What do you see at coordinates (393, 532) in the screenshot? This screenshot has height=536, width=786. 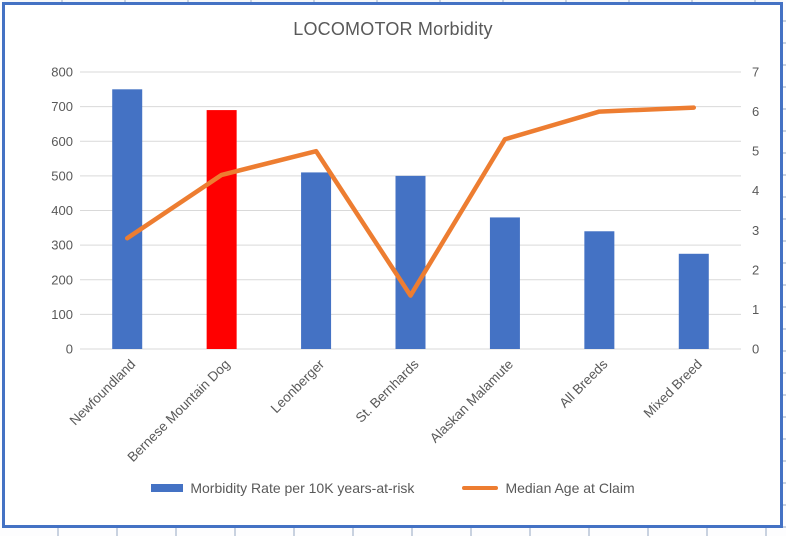 I see `worksheet-gridlines-bottom` at bounding box center [393, 532].